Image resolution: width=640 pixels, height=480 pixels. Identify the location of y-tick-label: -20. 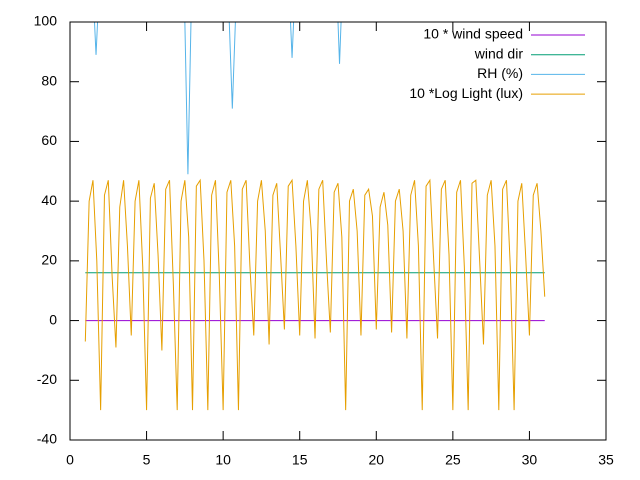
(47, 379).